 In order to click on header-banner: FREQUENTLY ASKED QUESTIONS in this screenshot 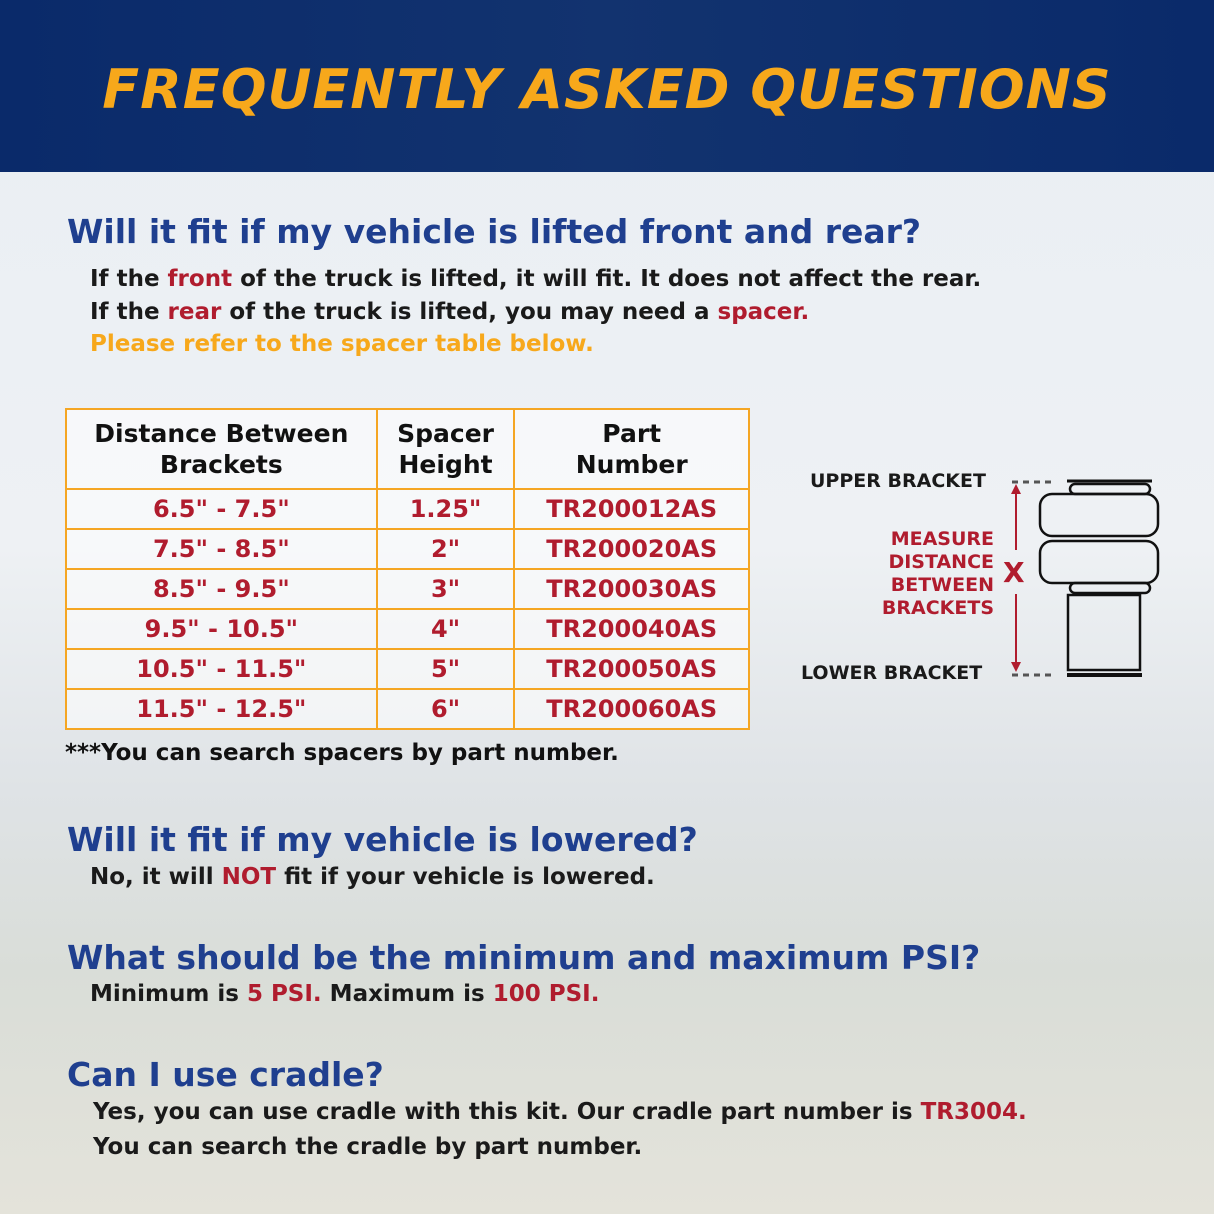, I will do `click(607, 86)`.